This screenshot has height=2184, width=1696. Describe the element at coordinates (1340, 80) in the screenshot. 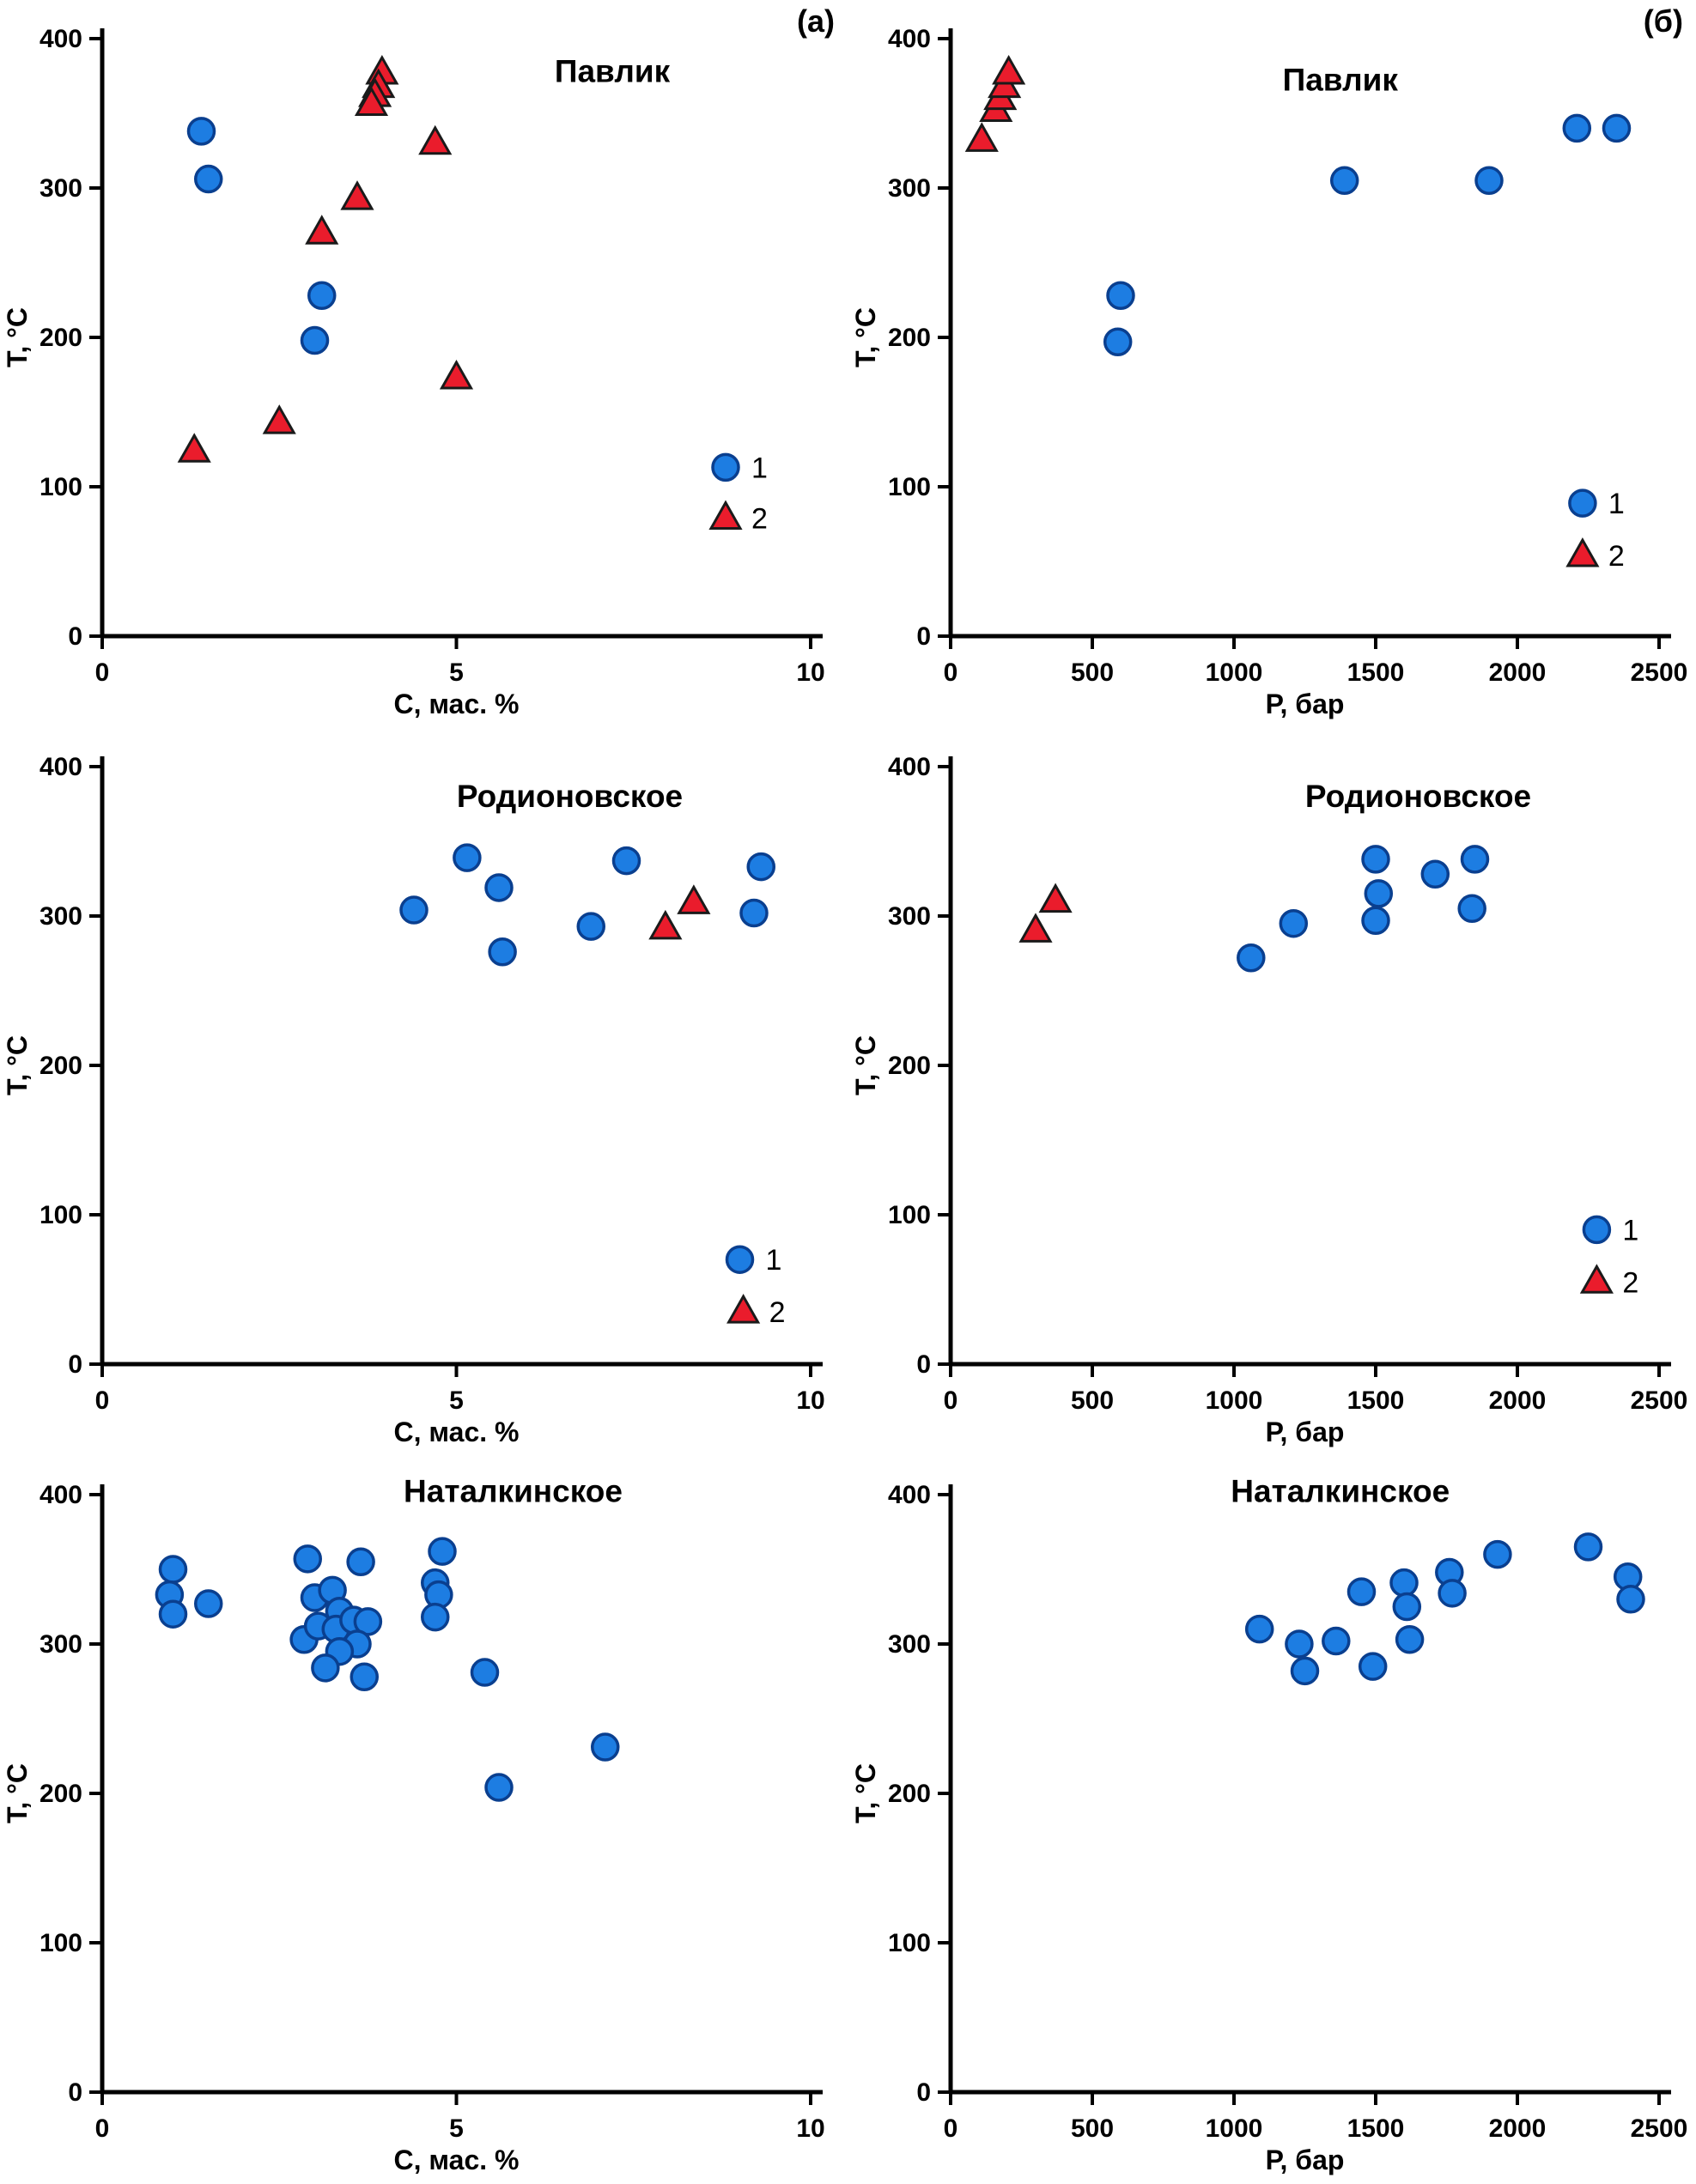

I see `chart-title: Павлик` at that location.